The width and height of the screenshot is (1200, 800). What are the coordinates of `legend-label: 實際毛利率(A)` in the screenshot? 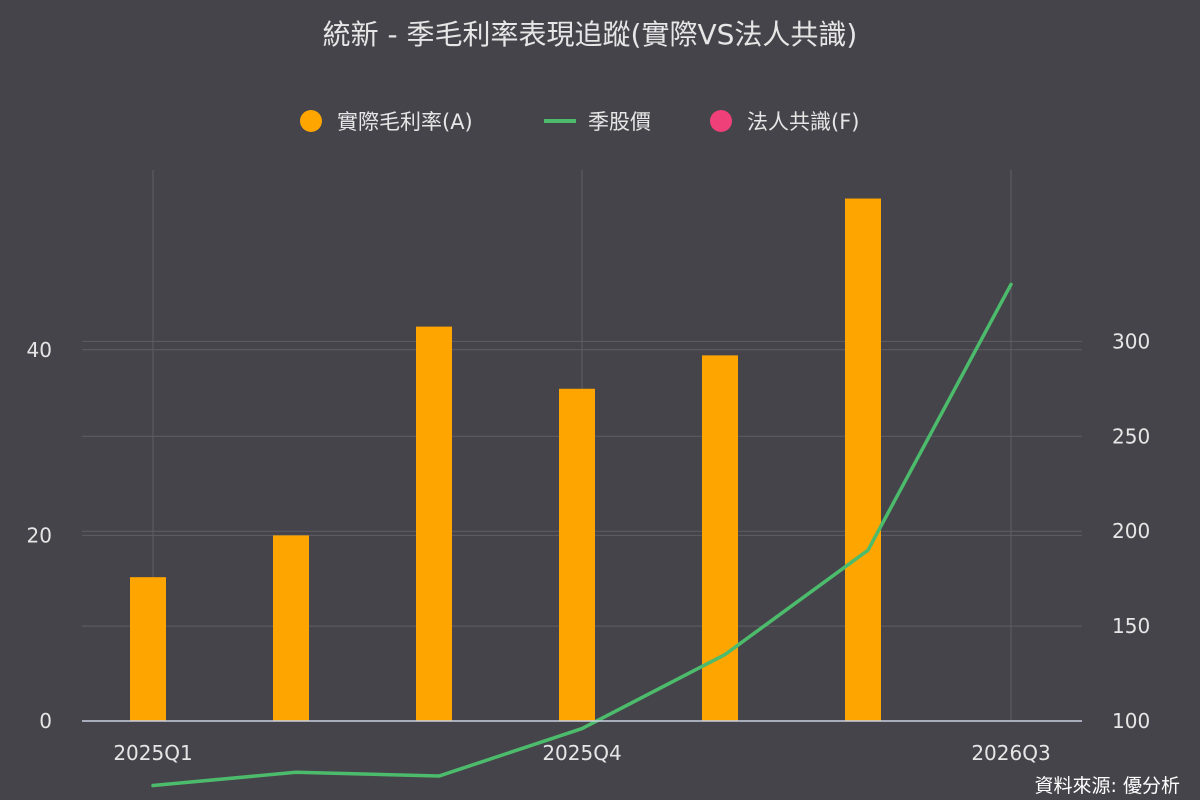 It's located at (405, 122).